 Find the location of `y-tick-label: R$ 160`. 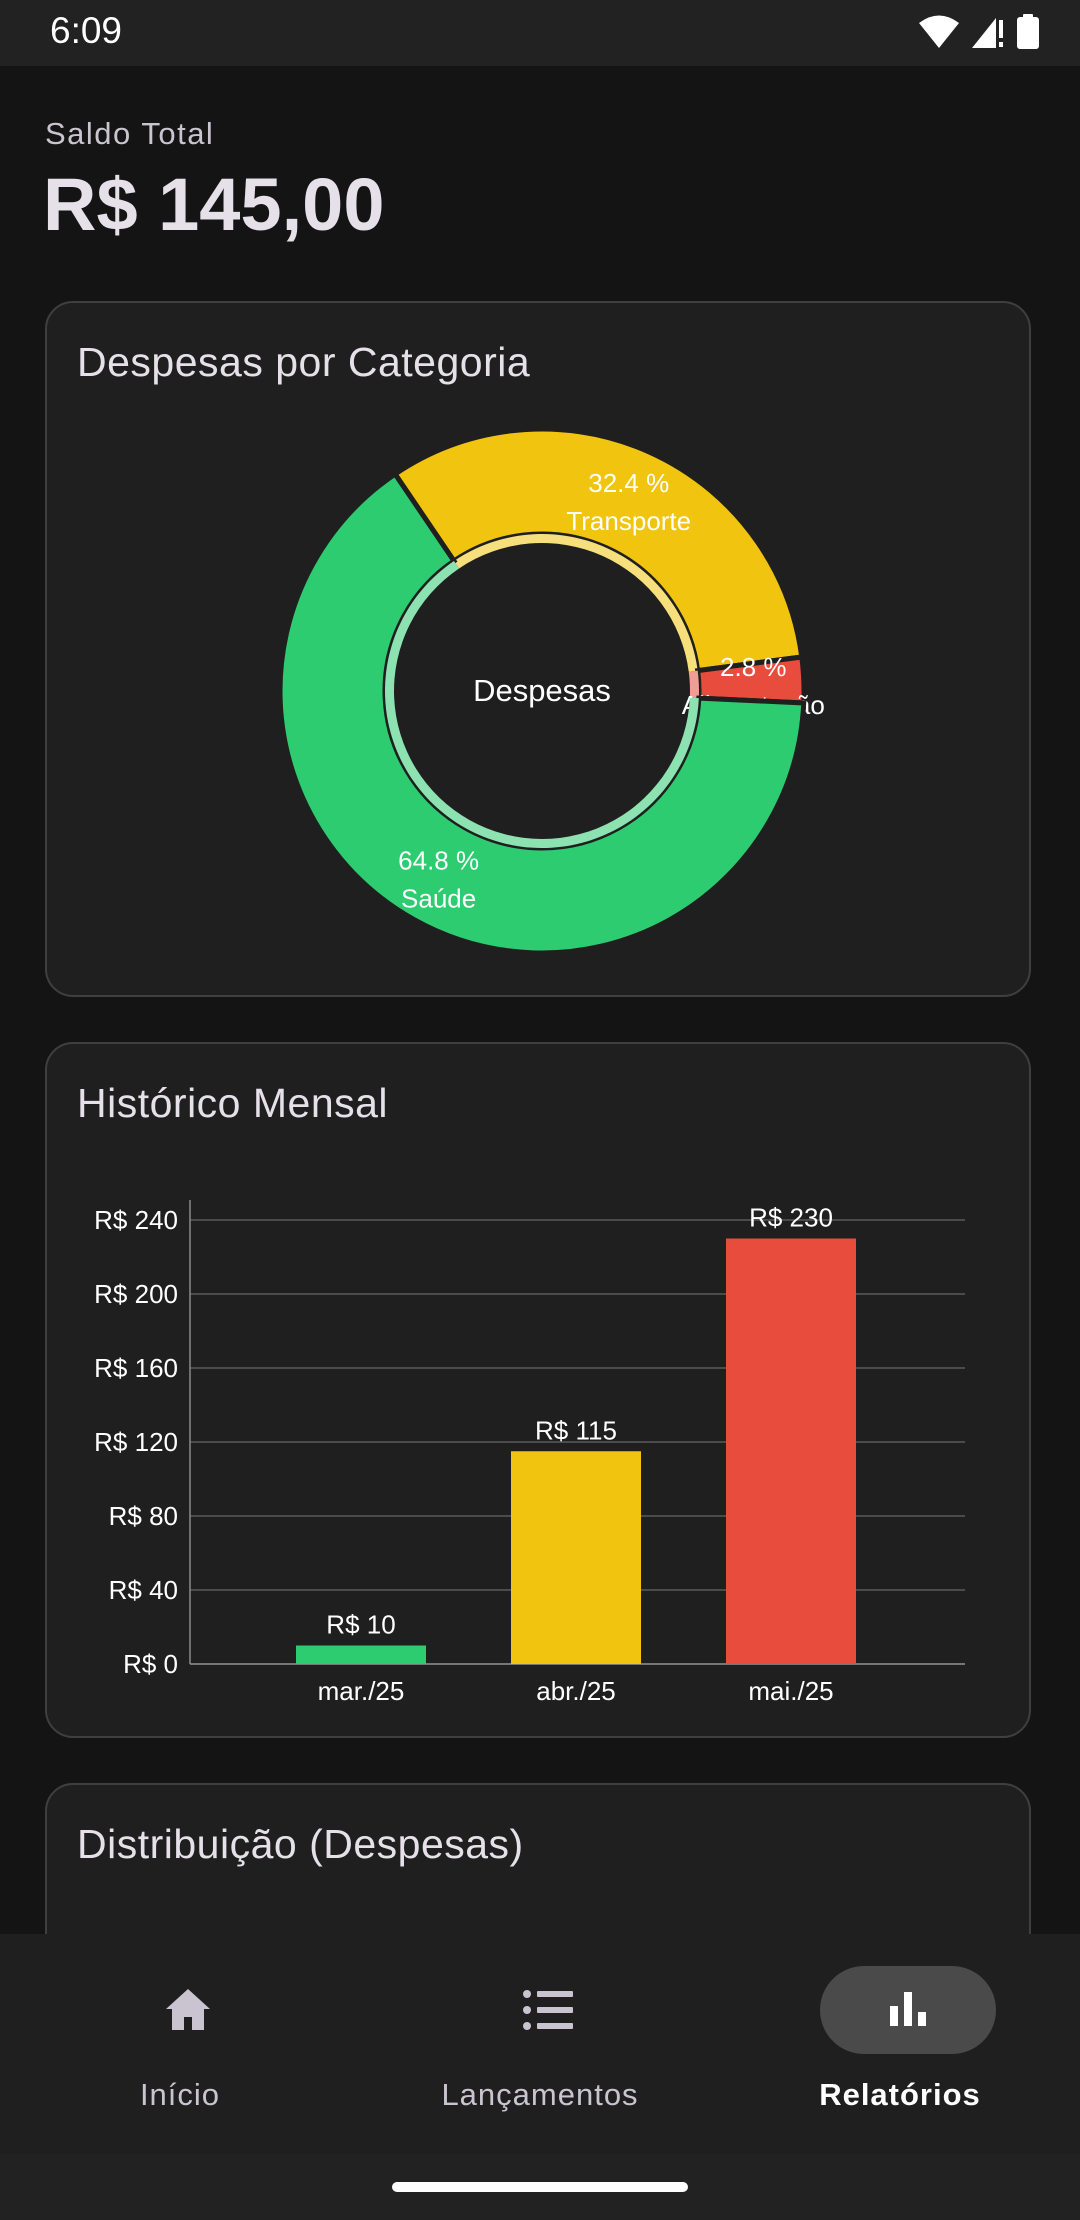

y-tick-label: R$ 160 is located at coordinates (136, 1368).